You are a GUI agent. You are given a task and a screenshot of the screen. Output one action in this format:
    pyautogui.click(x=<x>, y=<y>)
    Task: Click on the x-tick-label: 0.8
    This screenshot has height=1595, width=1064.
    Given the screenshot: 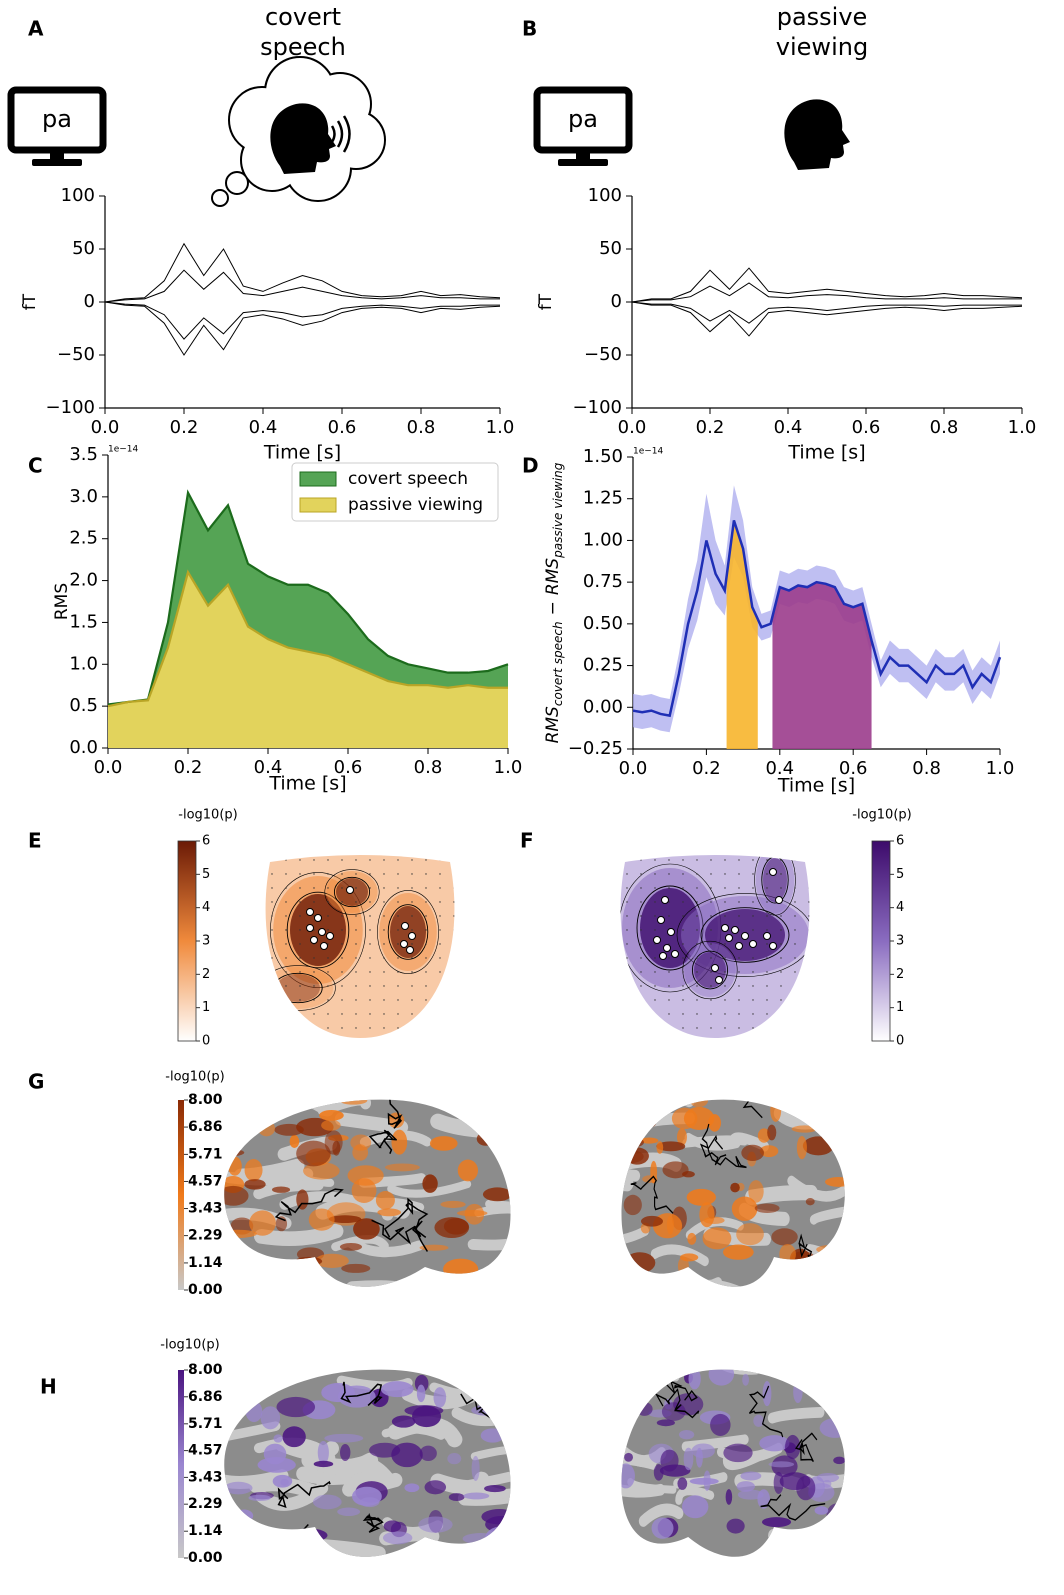 What is the action you would take?
    pyautogui.click(x=421, y=427)
    